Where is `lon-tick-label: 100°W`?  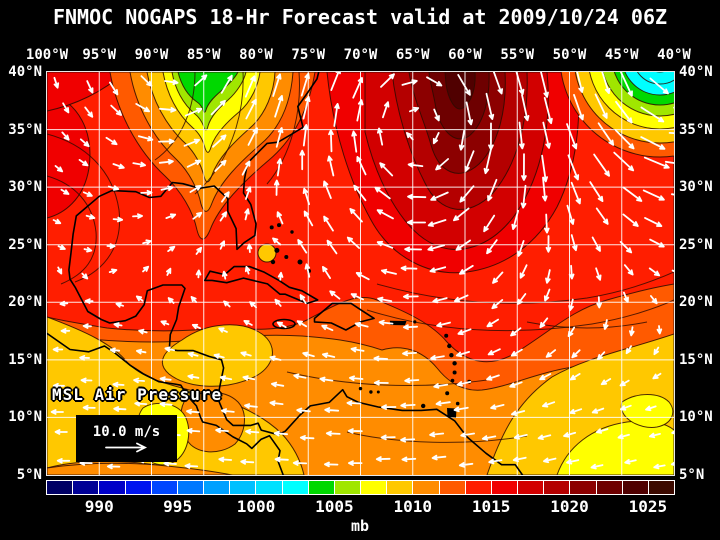 lon-tick-label: 100°W is located at coordinates (47, 55).